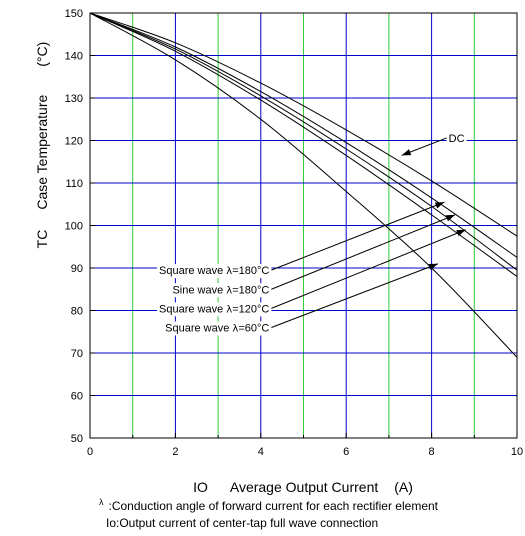 This screenshot has height=536, width=525. I want to click on x-tick-label: 10, so click(517, 452).